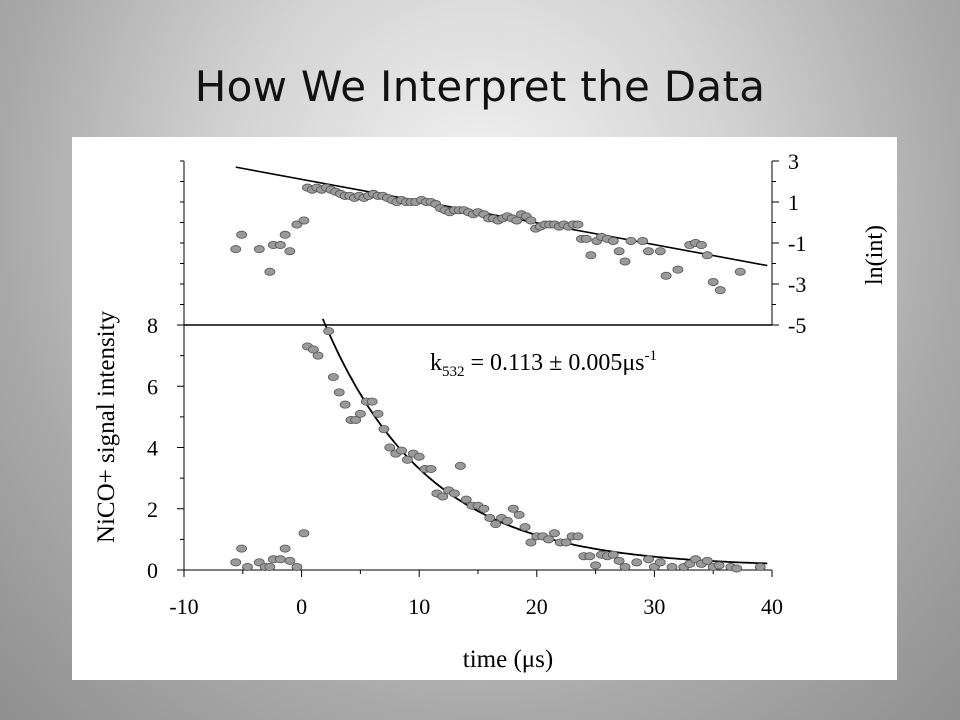  I want to click on rate-annotation-subscript: 532, so click(453, 372).